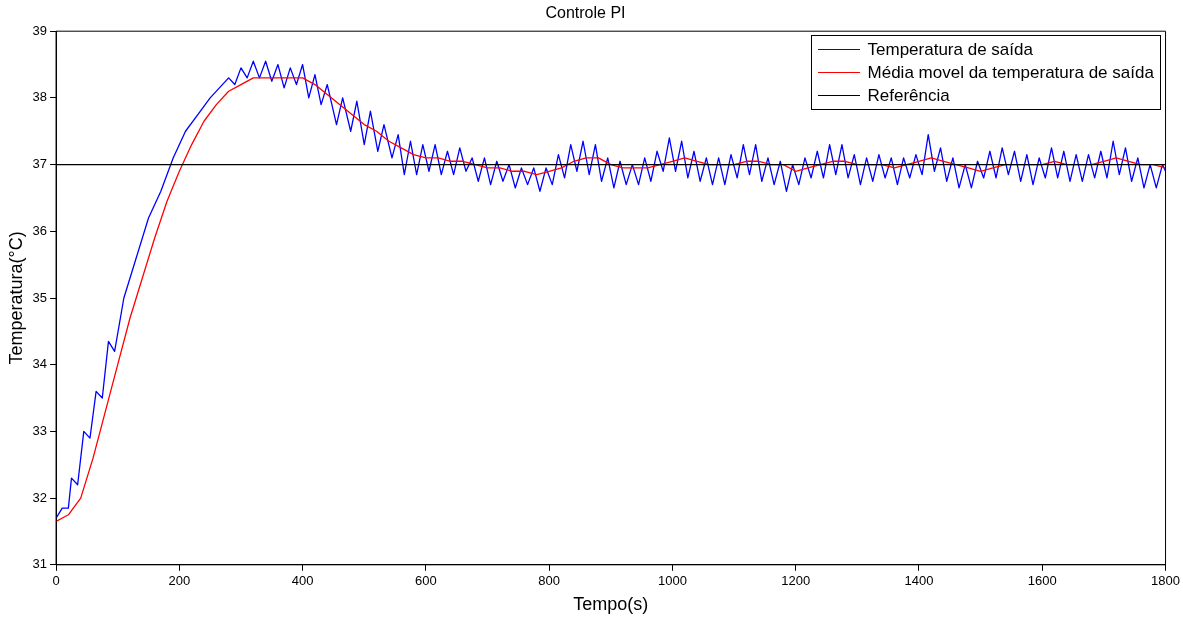 This screenshot has width=1183, height=620. I want to click on y-tick-label: 39, so click(40, 30).